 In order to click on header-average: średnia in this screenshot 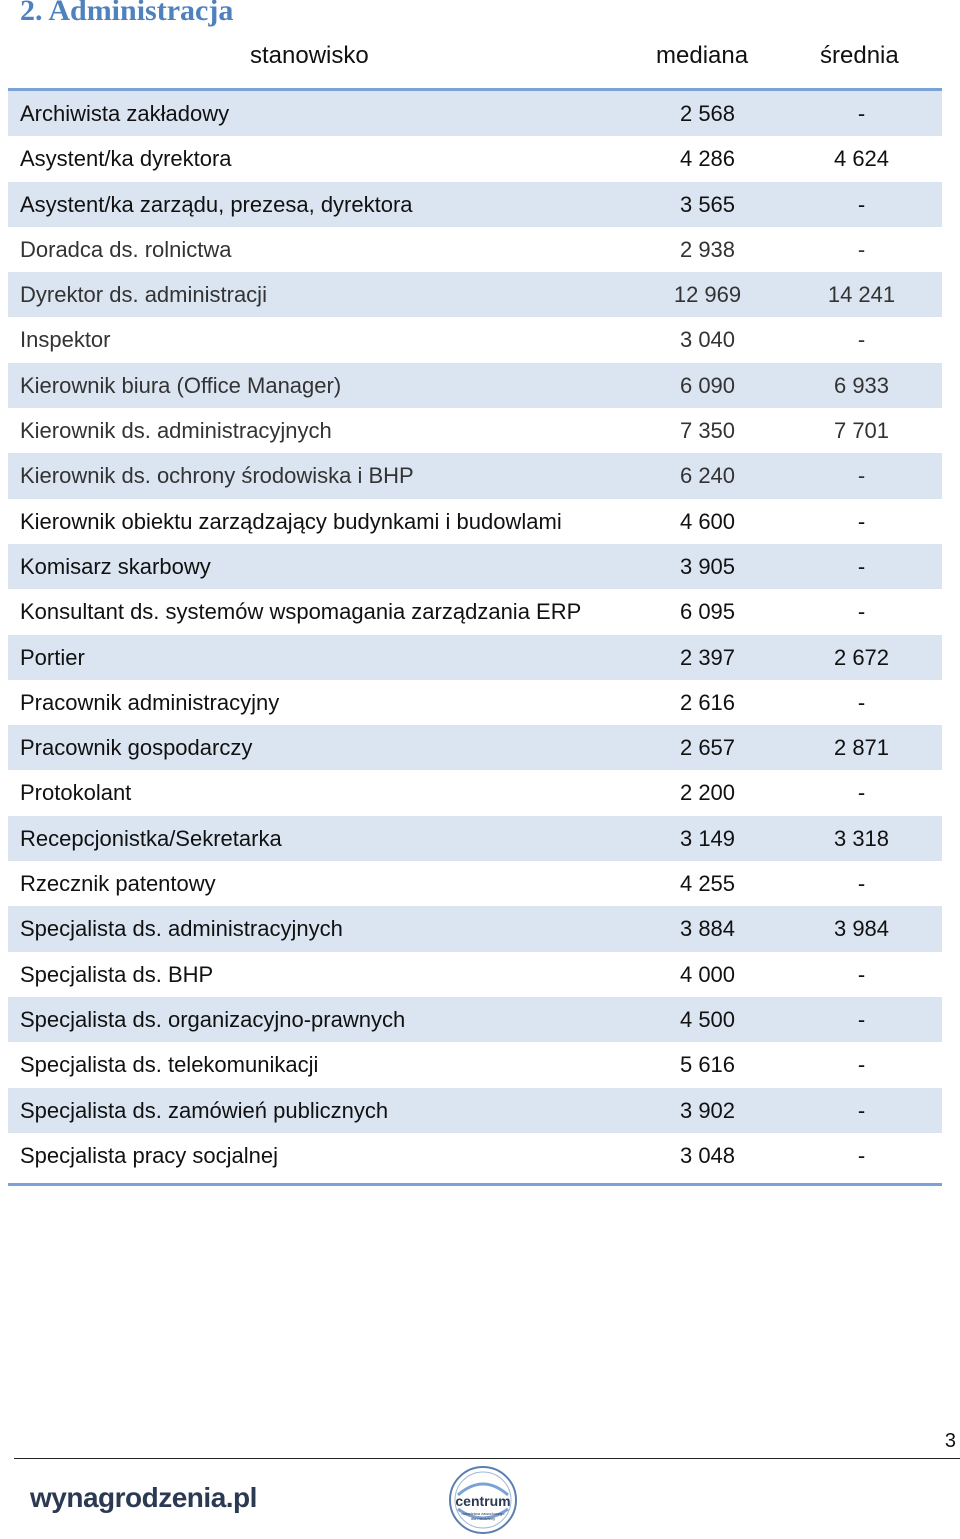, I will do `click(859, 55)`.